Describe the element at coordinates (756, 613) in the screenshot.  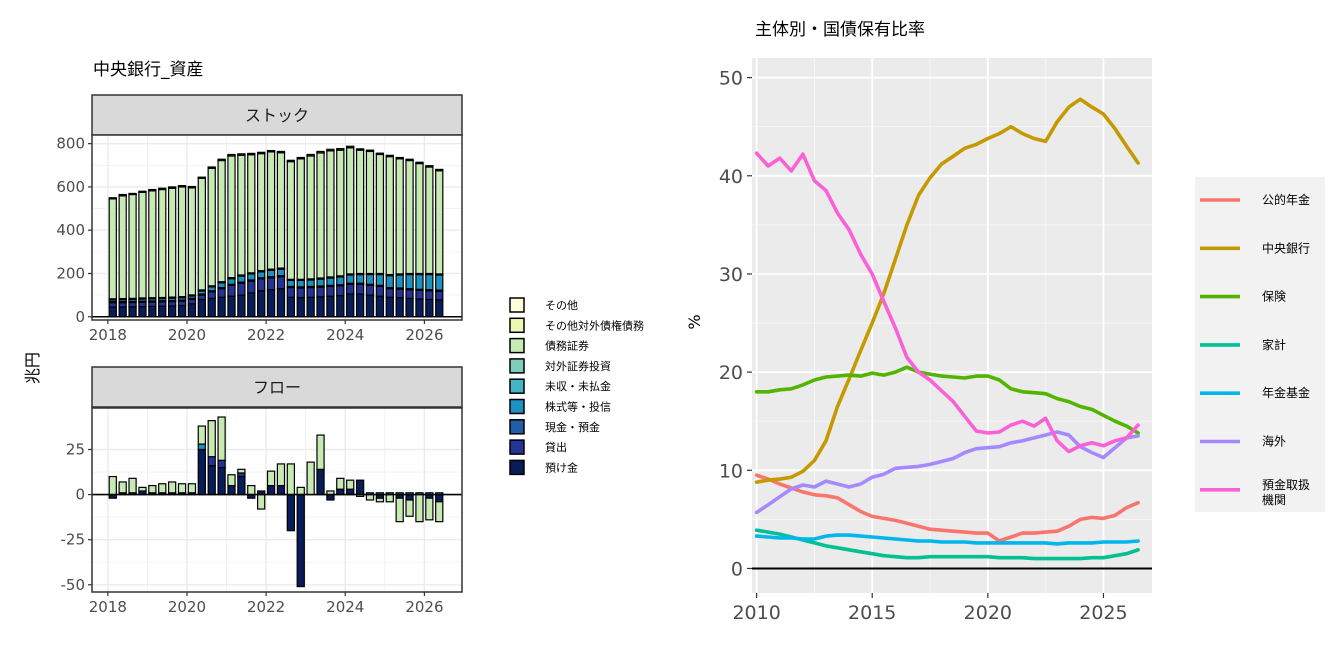
I see `x-tick-label: 2010` at that location.